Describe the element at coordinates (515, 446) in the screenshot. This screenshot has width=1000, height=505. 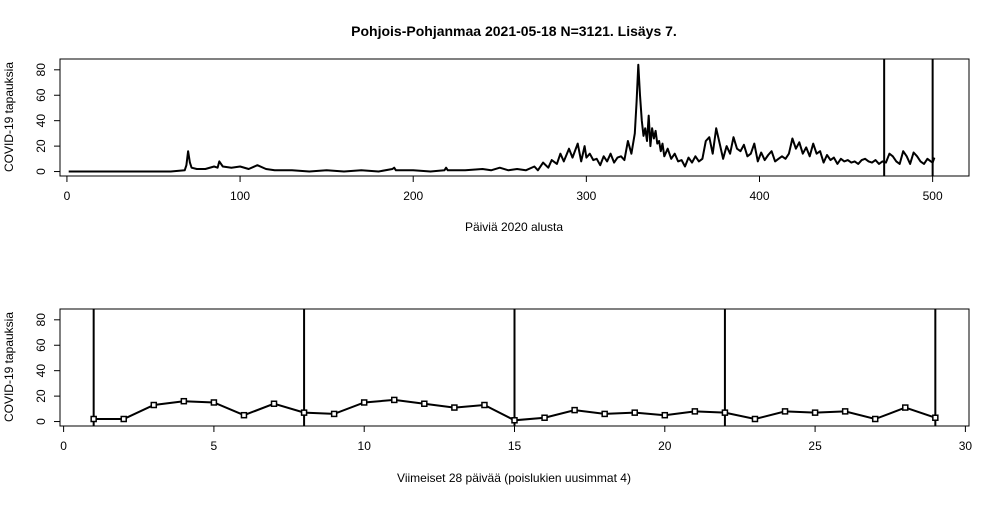
I see `x-tick-label: 15` at that location.